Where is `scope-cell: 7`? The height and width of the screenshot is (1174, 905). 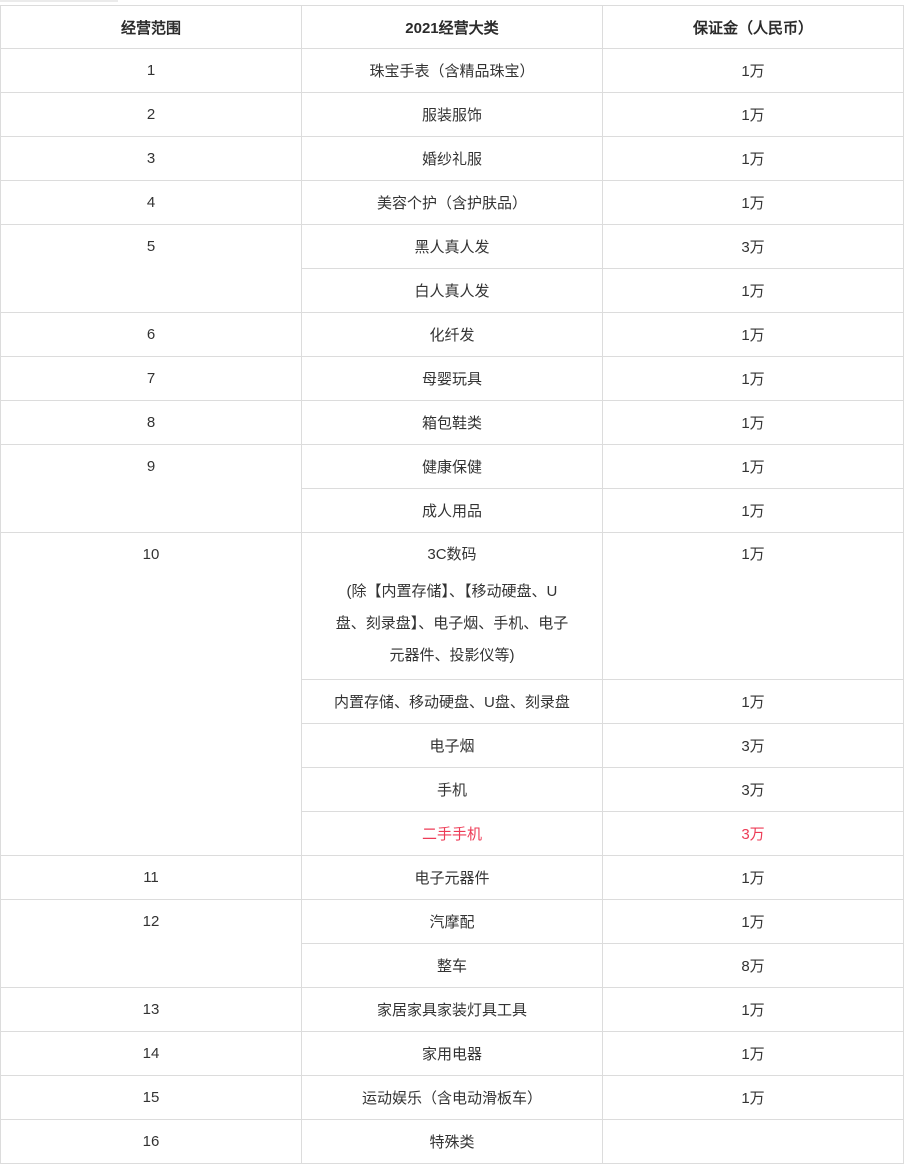 scope-cell: 7 is located at coordinates (151, 378).